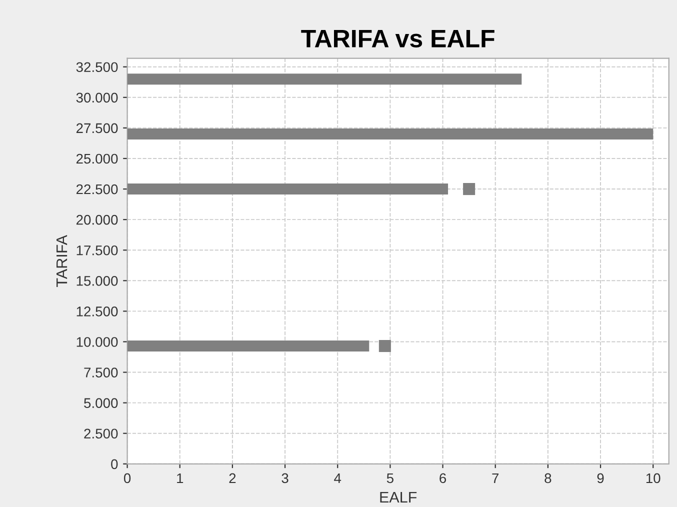 The width and height of the screenshot is (677, 507). Describe the element at coordinates (97, 311) in the screenshot. I see `y-tick-label: 12.500` at that location.